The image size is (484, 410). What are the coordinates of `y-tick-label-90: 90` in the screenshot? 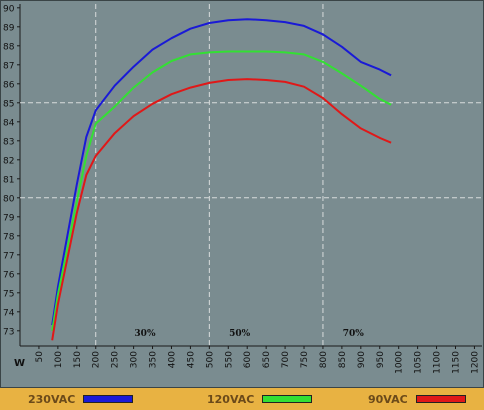 It's located at (9, 9).